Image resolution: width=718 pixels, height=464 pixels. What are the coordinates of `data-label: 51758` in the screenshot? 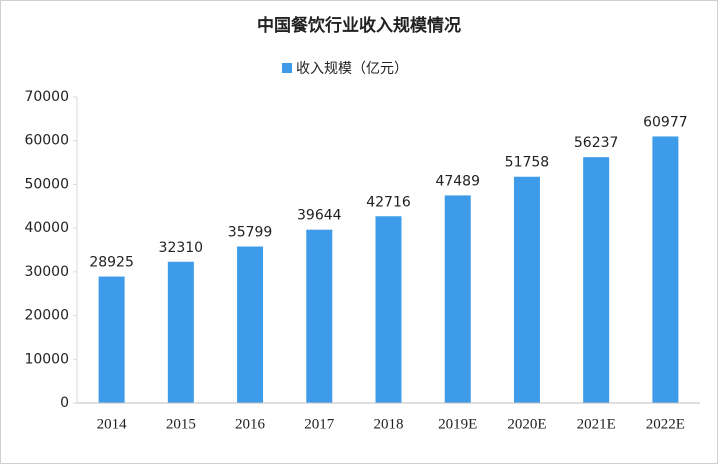 It's located at (527, 163).